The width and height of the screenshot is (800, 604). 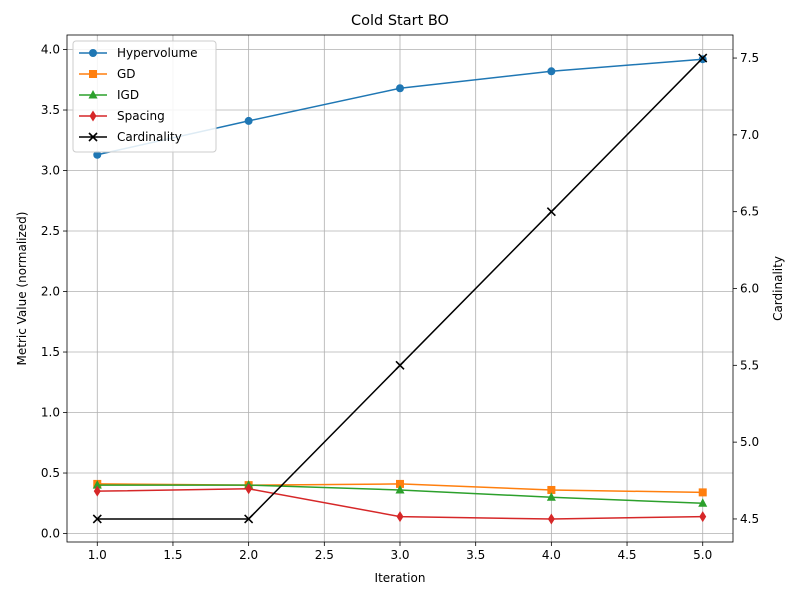 What do you see at coordinates (50, 50) in the screenshot?
I see `y-tick-label: 4.0` at bounding box center [50, 50].